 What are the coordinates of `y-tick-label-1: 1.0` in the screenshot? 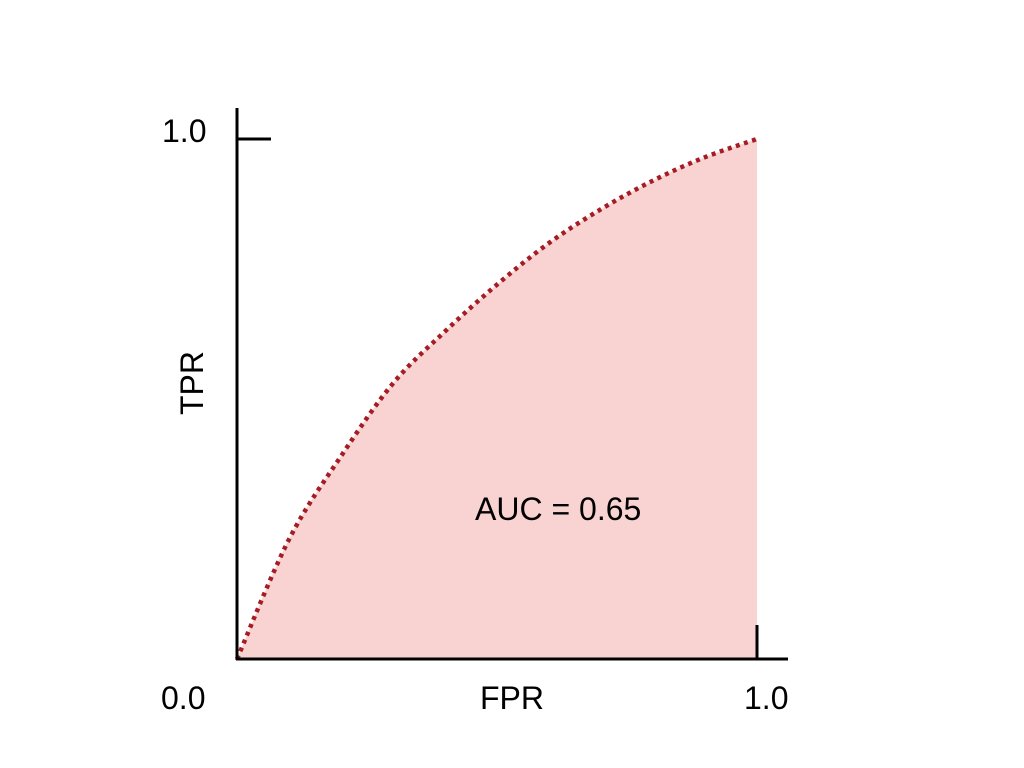 It's located at (184, 131).